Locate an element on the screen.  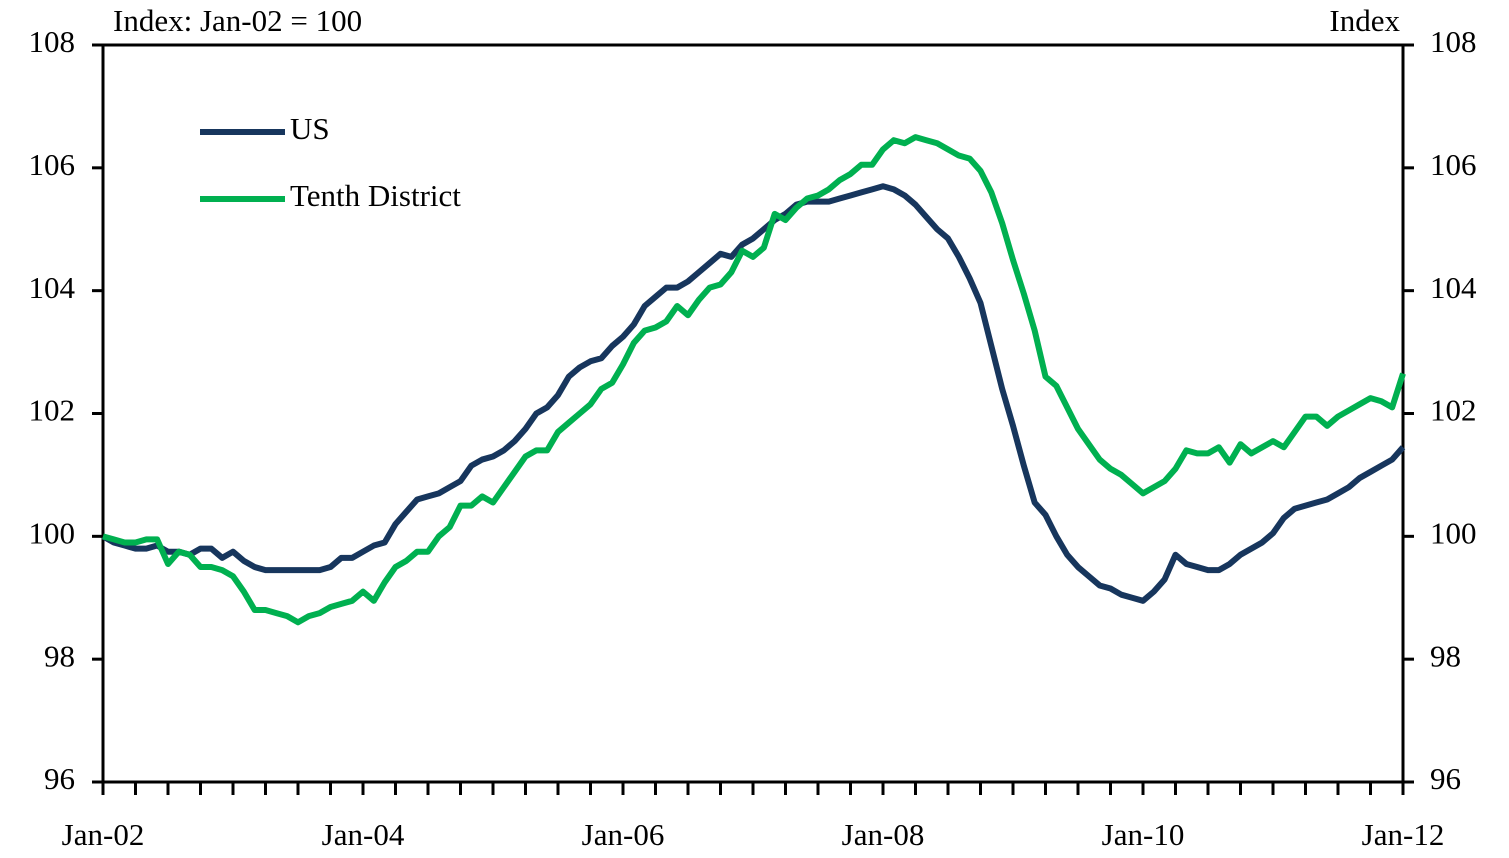
y-tick-label: 108 is located at coordinates (52, 41).